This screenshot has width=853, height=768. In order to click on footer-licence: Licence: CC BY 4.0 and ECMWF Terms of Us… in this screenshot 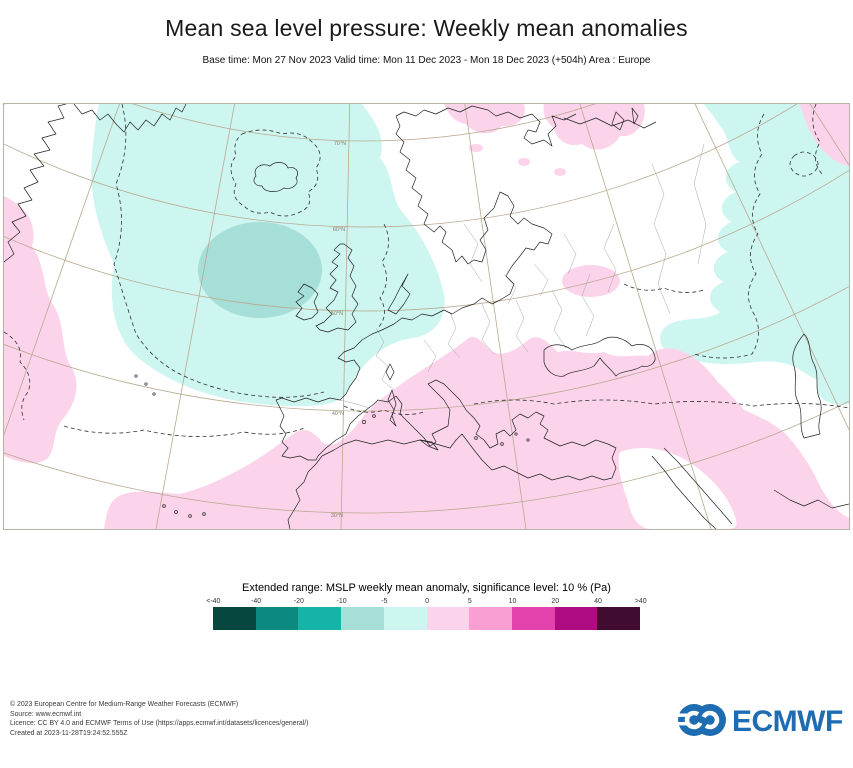, I will do `click(159, 724)`.